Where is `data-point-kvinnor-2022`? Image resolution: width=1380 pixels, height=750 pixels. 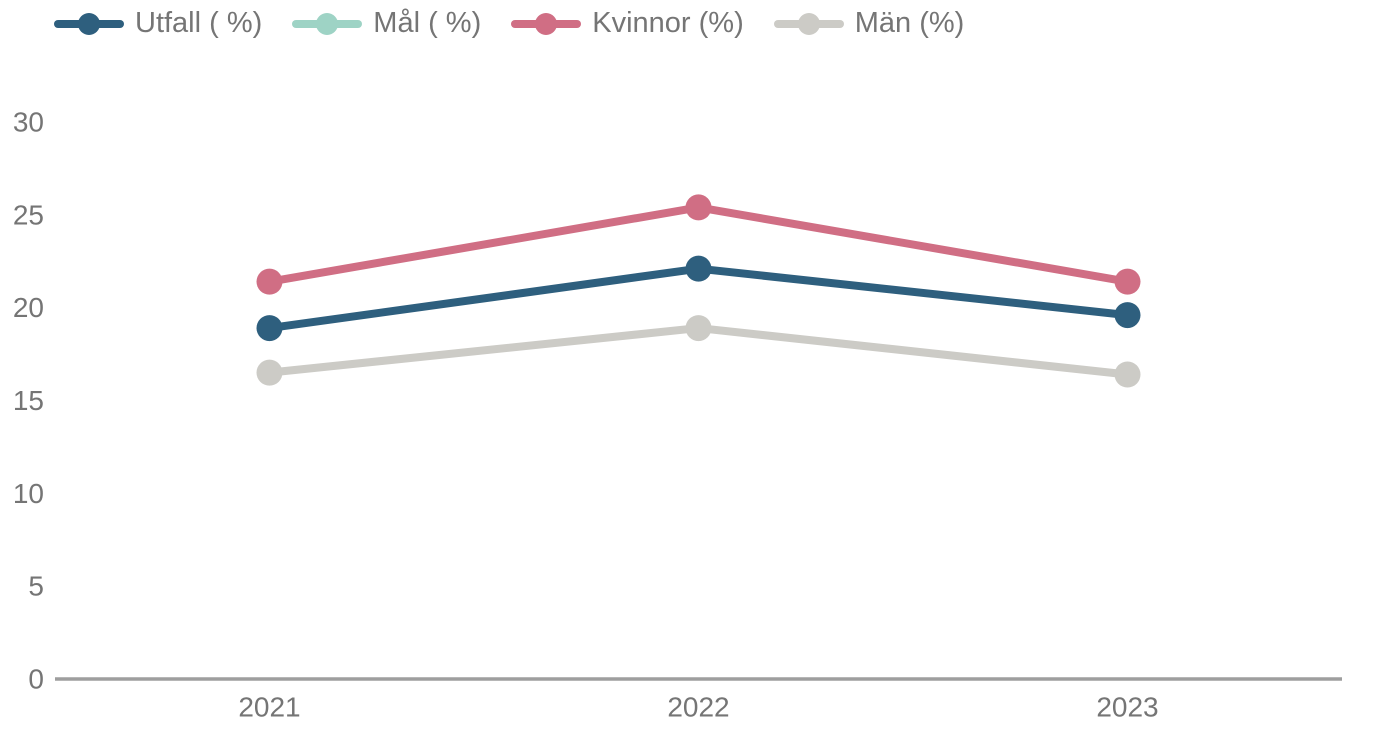
data-point-kvinnor-2022 is located at coordinates (698, 207).